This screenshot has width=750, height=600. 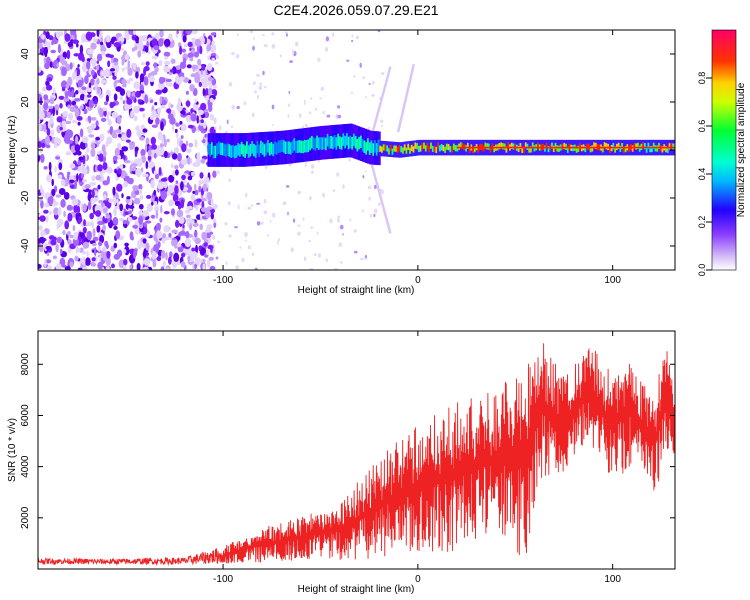 What do you see at coordinates (25, 415) in the screenshot?
I see `snr-y-tick-label: 6000` at bounding box center [25, 415].